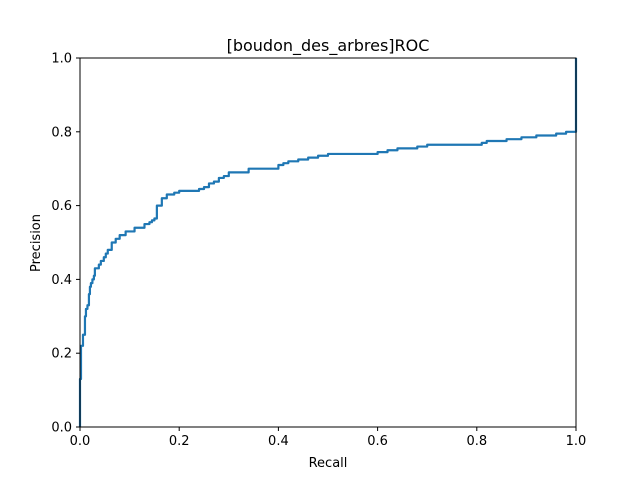  Describe the element at coordinates (65, 244) in the screenshot. I see `y-axis: 0.0 0.2 0.4 0.6 0.8 1.0` at that location.